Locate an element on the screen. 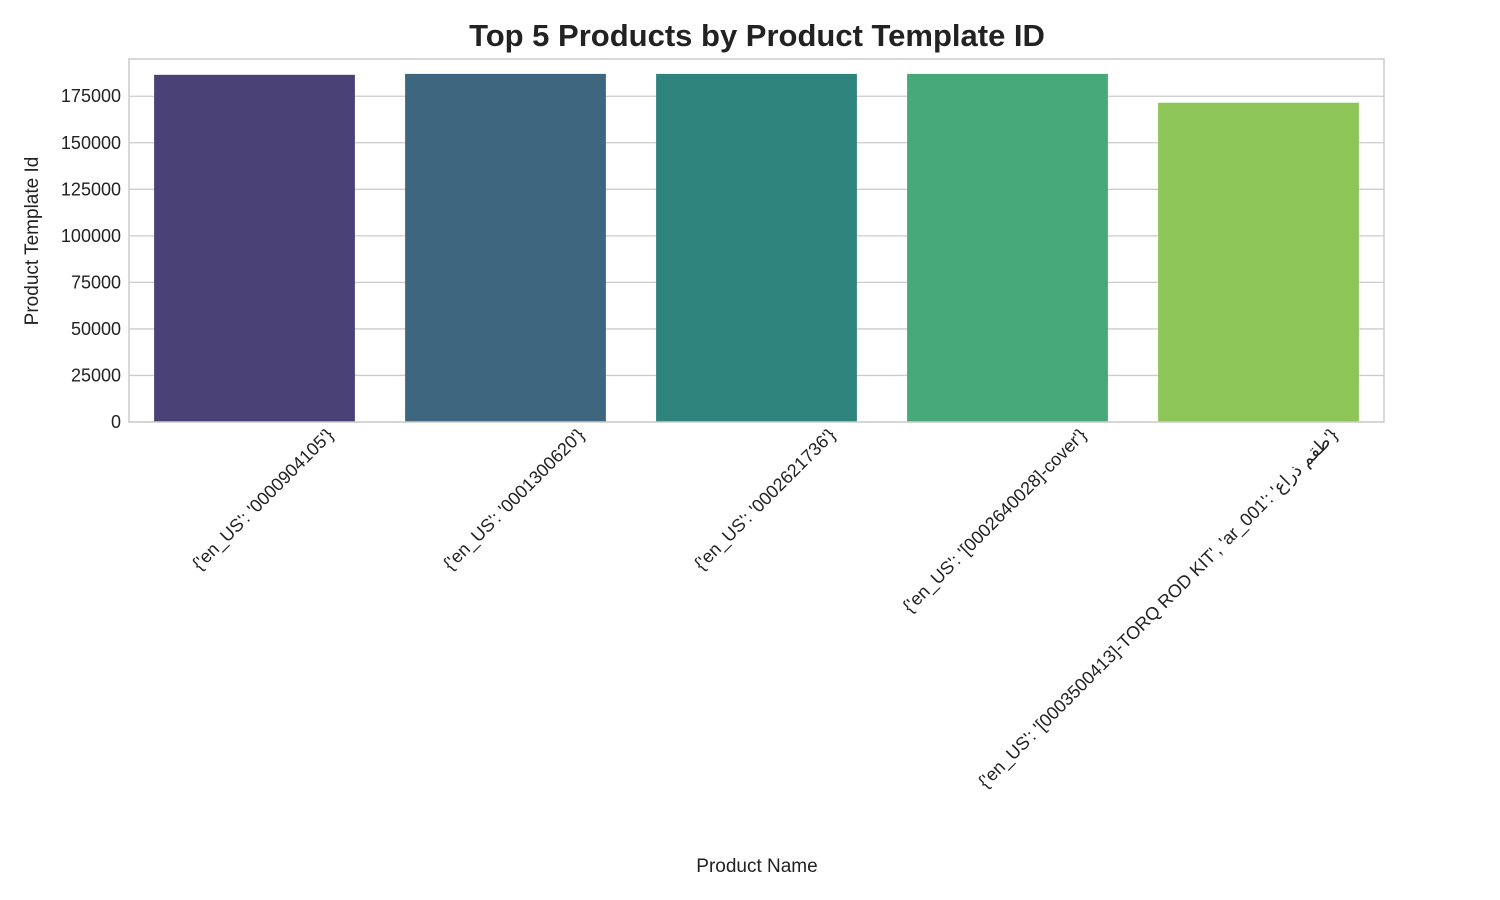  x-tick-label: {'en_US': '0002621736'} is located at coordinates (765, 500).